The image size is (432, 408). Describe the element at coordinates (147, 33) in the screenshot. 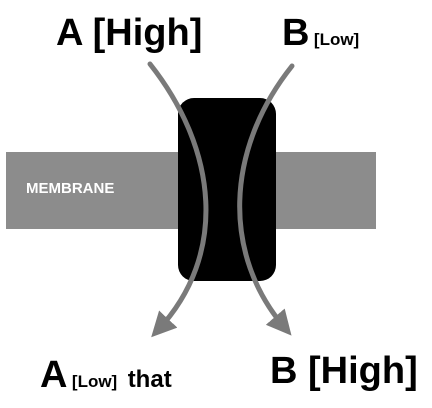

I see `top-left-level: [High]` at that location.